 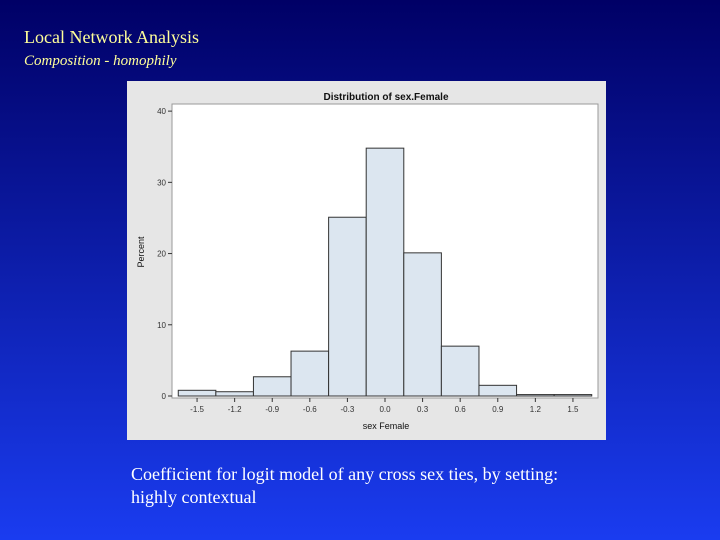 I want to click on x-tick-label: -0.9, so click(x=272, y=409).